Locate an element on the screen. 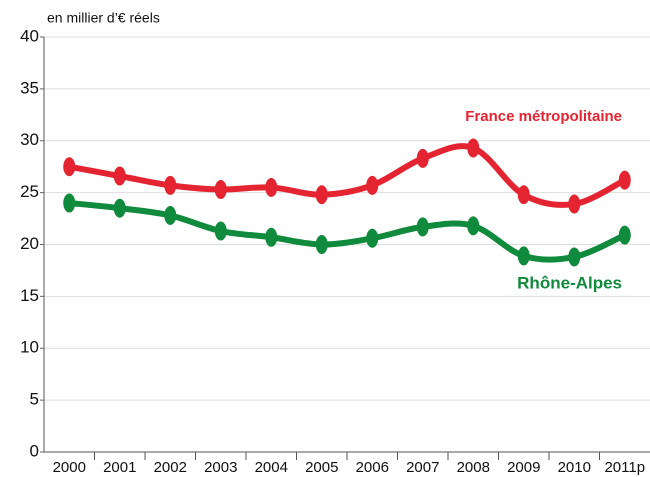 The image size is (650, 477). x-tick-label: 2002 is located at coordinates (170, 467).